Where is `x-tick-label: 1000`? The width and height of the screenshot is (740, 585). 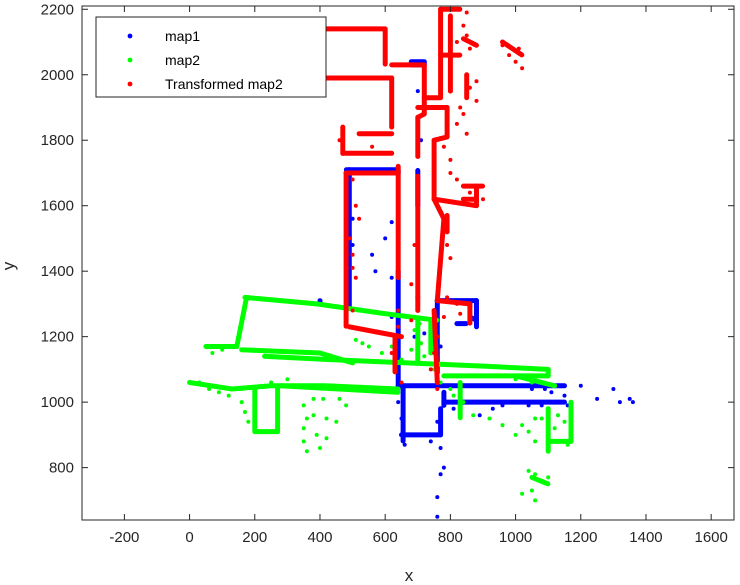
x-tick-label: 1000 is located at coordinates (515, 537).